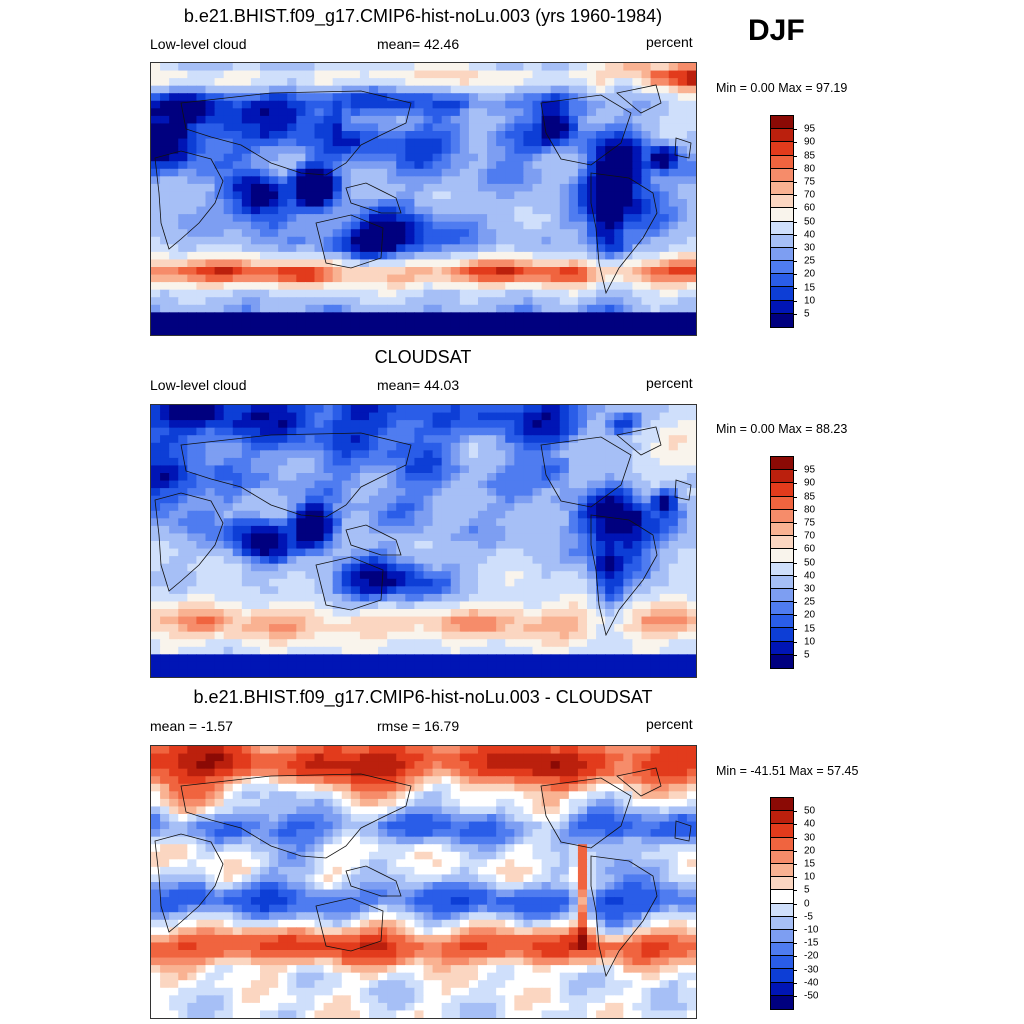 The image size is (1024, 1024). Describe the element at coordinates (423, 882) in the screenshot. I see `panel-3-map-svg` at that location.